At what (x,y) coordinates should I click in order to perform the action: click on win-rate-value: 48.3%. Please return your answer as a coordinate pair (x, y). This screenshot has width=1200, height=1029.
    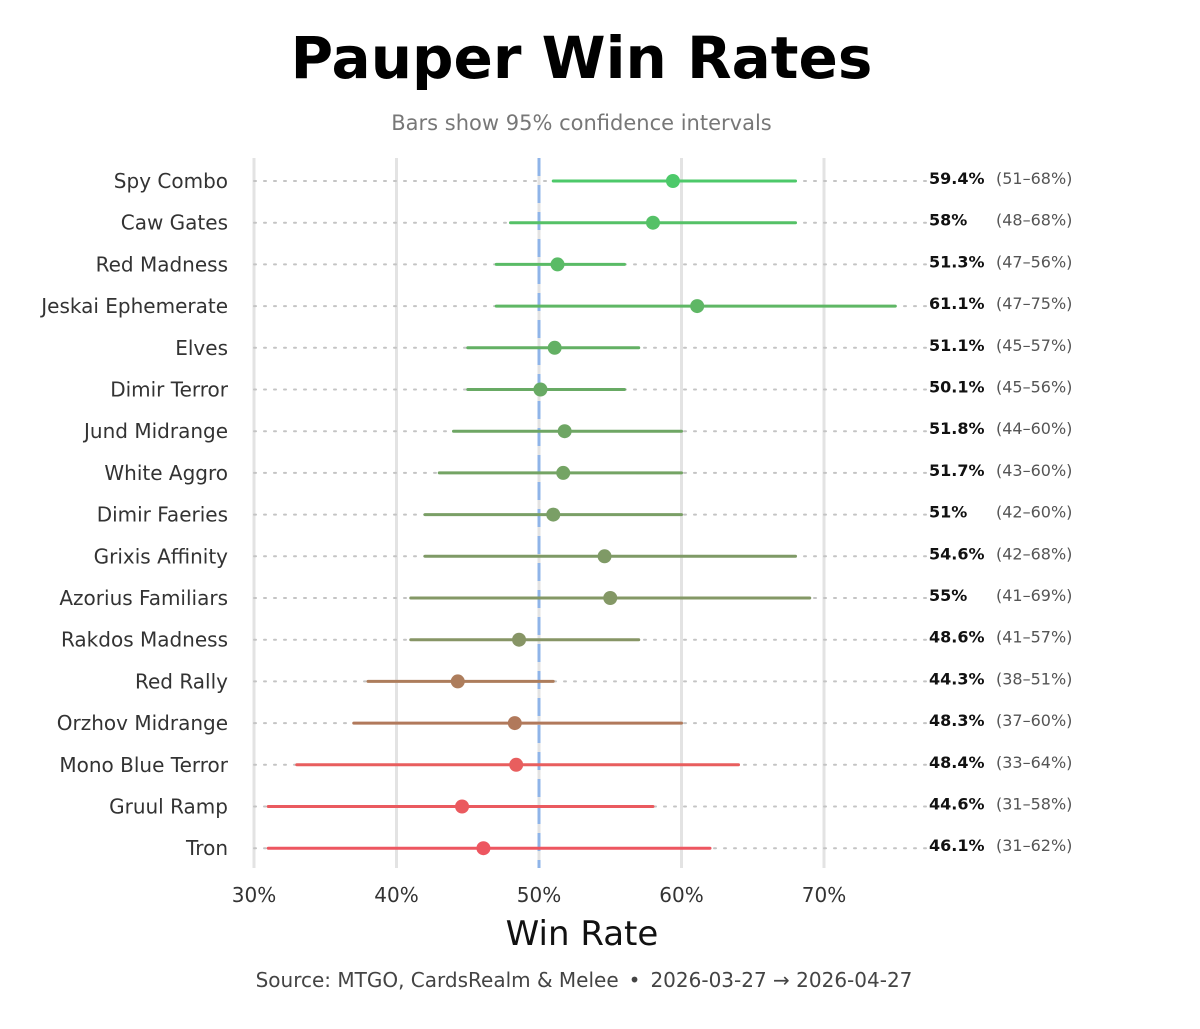
    Looking at the image, I should click on (957, 720).